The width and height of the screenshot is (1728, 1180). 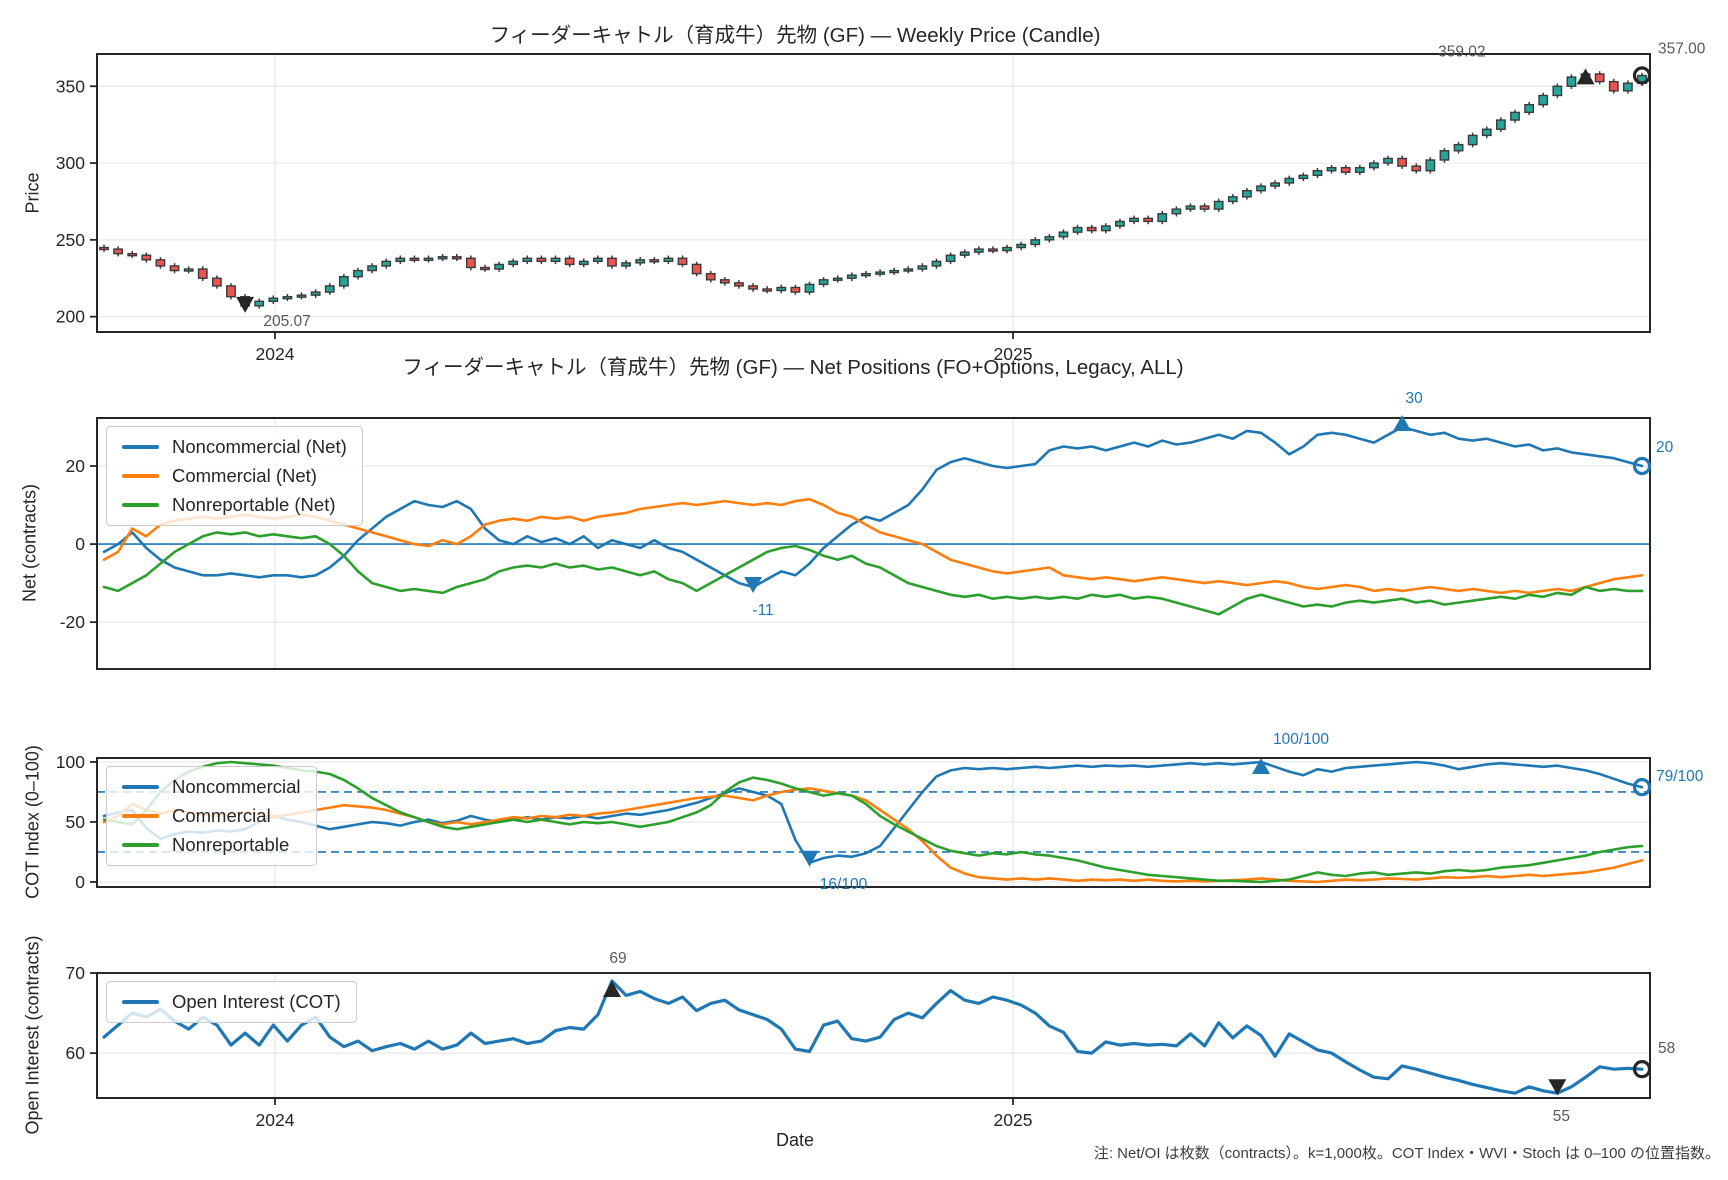 I want to click on legend-item: Nonreportable (Net), so click(x=234, y=505).